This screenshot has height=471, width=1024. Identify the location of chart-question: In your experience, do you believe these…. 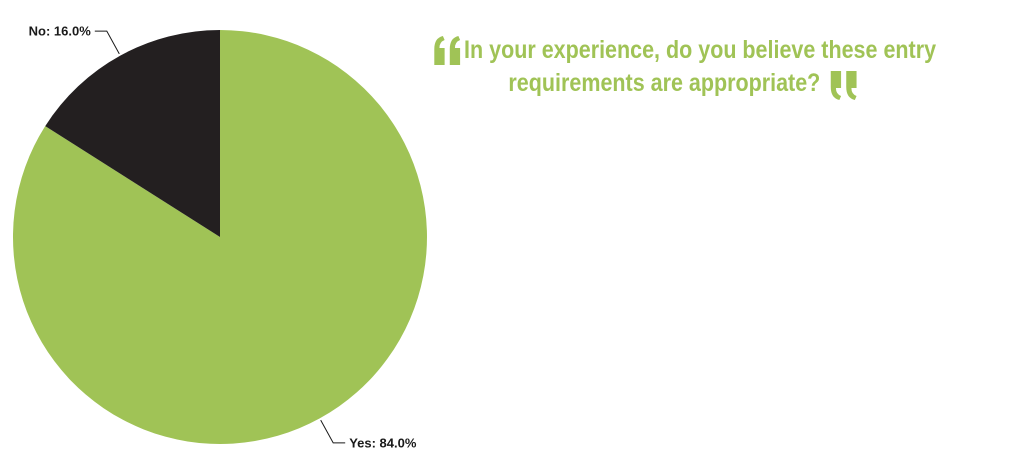
(683, 67).